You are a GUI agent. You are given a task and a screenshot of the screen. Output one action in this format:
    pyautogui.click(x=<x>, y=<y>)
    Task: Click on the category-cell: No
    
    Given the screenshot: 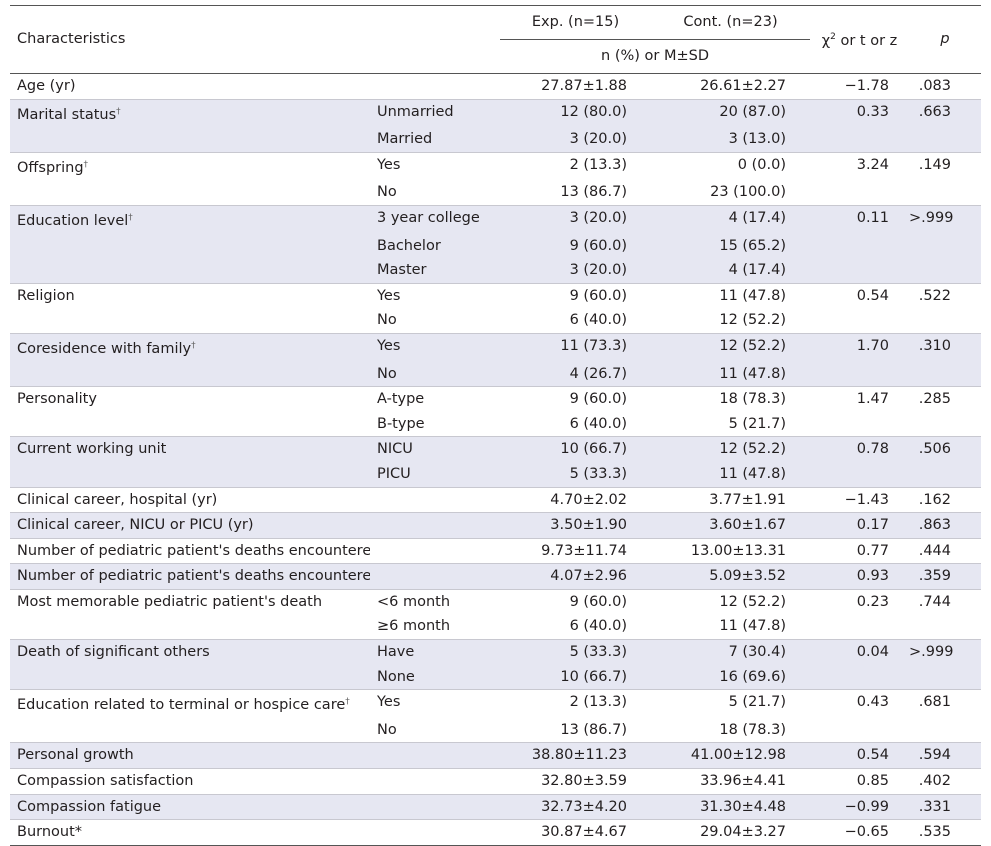 What is the action you would take?
    pyautogui.click(x=387, y=729)
    